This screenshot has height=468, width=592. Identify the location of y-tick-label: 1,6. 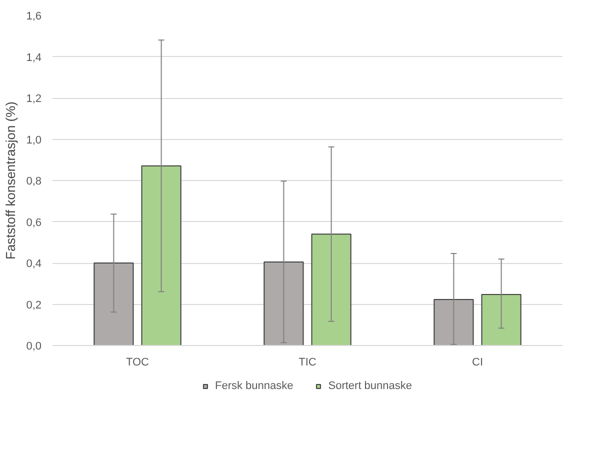
(34, 16).